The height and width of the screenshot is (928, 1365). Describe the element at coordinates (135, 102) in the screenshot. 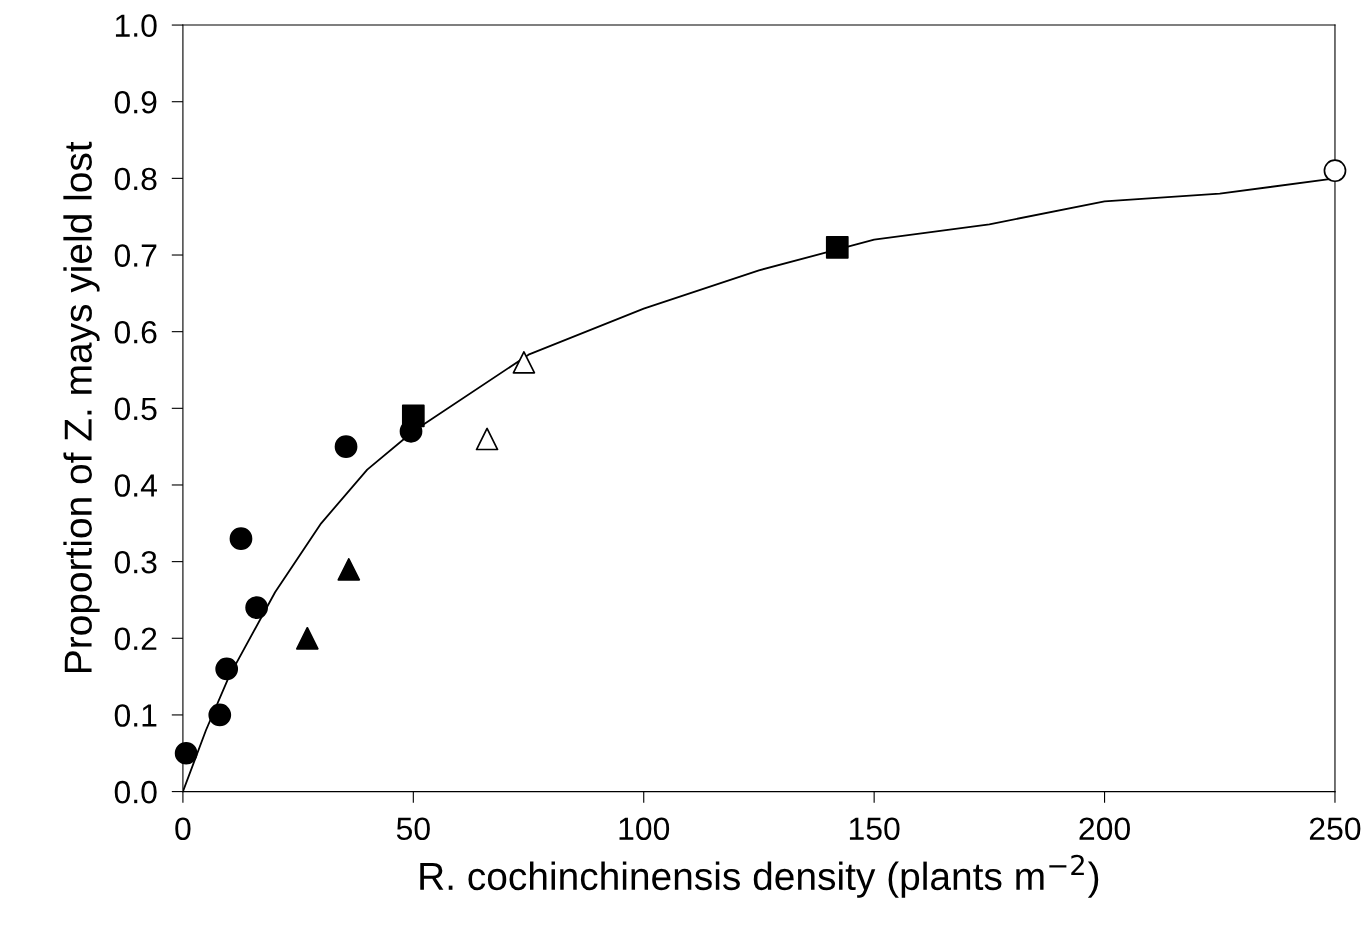

I see `y-tick-label: 0.9` at that location.